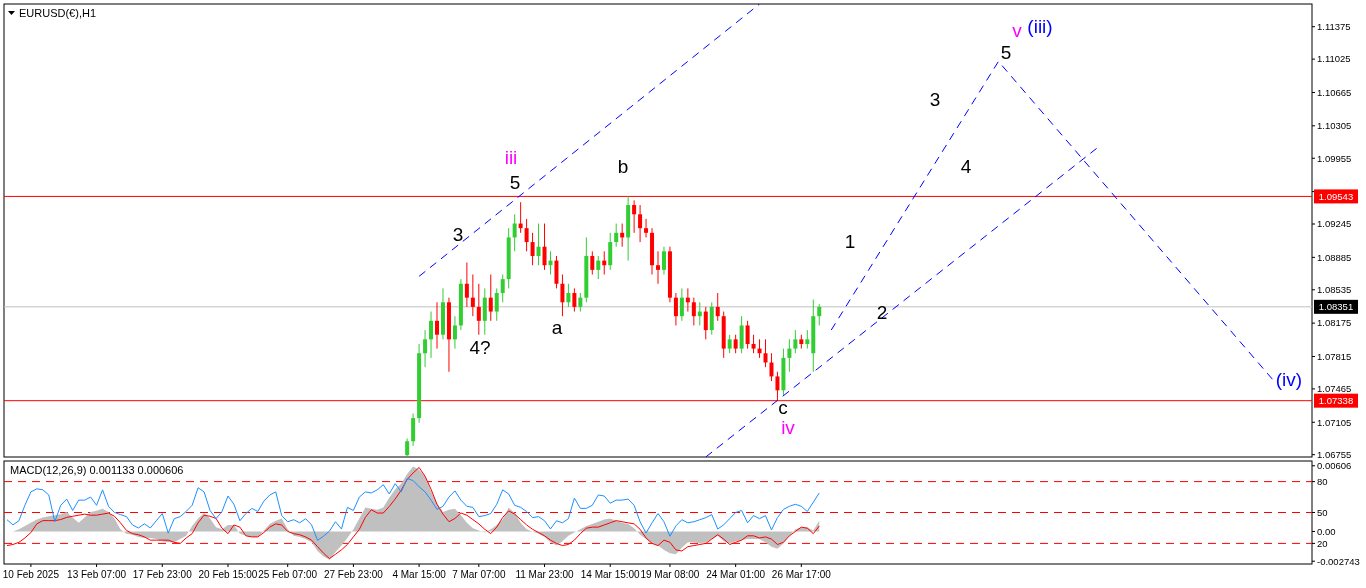 This screenshot has height=588, width=1366. What do you see at coordinates (882, 312) in the screenshot?
I see `annotation: 2` at bounding box center [882, 312].